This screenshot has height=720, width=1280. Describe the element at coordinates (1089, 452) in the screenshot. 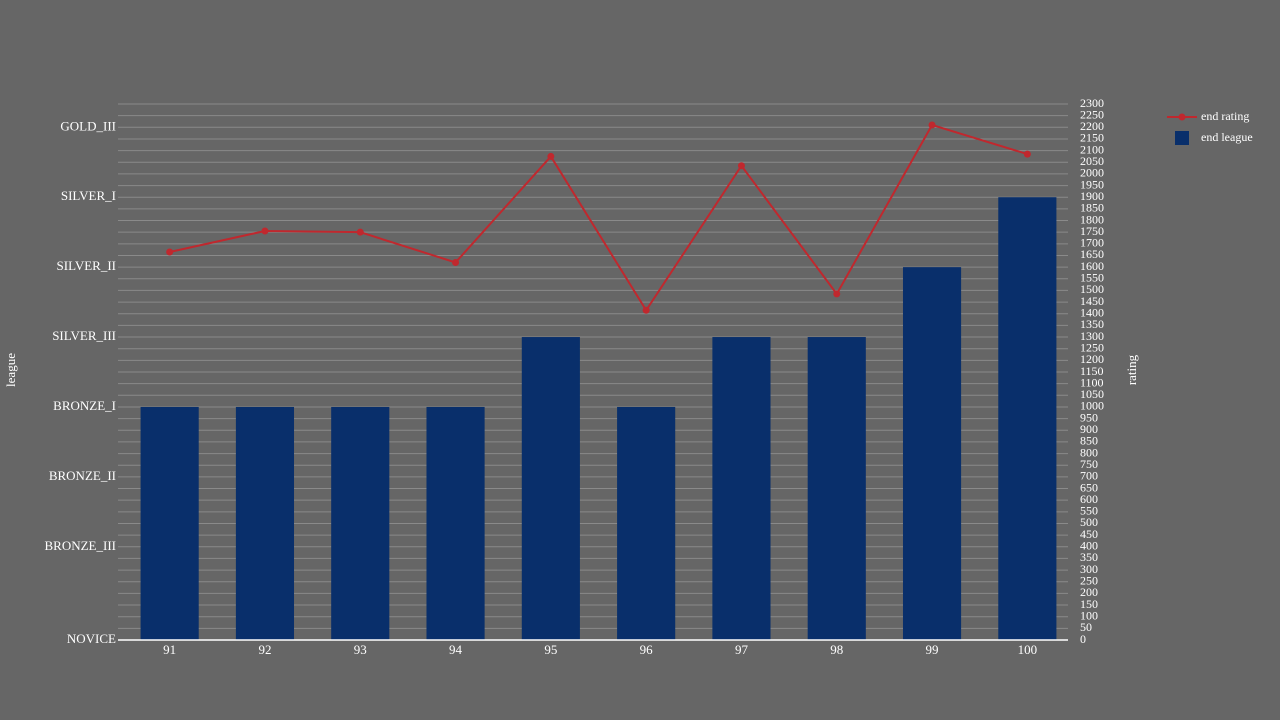

I see `y2-tick-label: 800` at that location.